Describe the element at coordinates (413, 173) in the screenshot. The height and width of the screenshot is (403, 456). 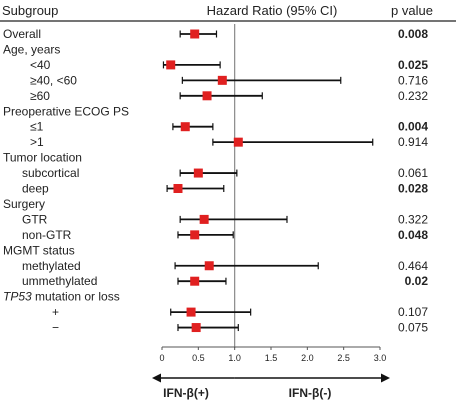
I see `p-value: 0.061` at that location.